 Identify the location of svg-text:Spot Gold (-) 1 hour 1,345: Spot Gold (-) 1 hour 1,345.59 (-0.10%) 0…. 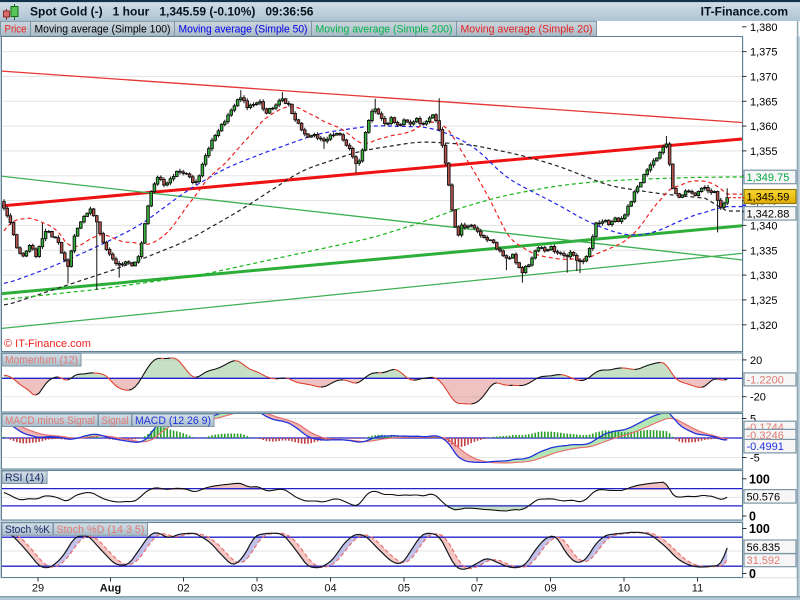
(172, 12).